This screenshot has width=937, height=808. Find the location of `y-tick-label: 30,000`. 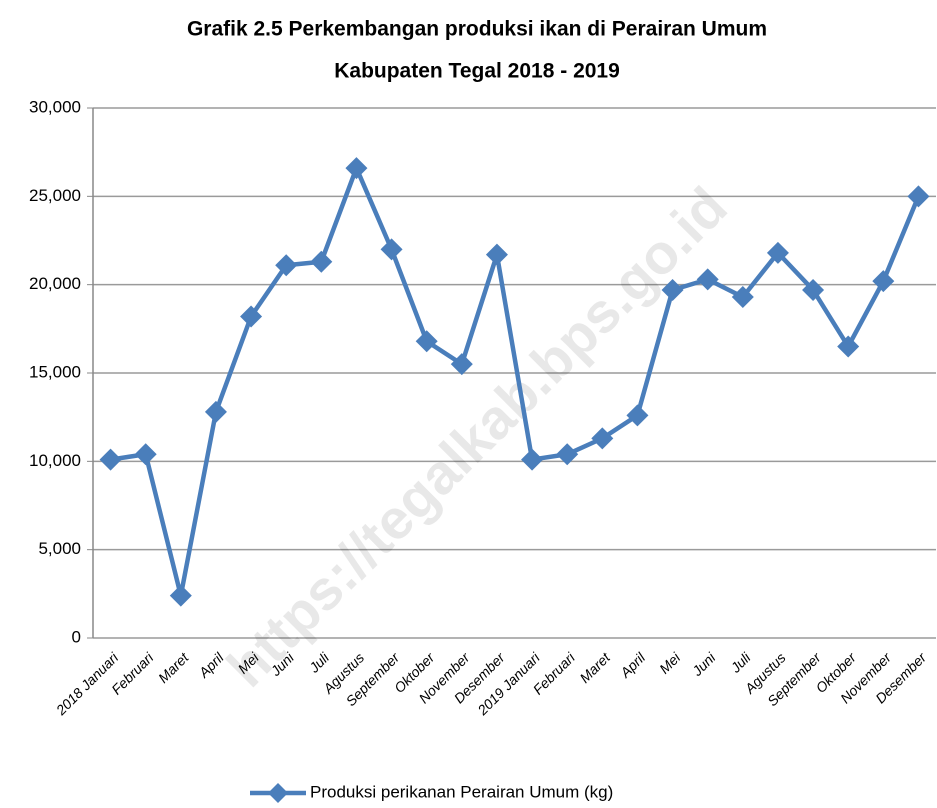

y-tick-label: 30,000 is located at coordinates (55, 106).